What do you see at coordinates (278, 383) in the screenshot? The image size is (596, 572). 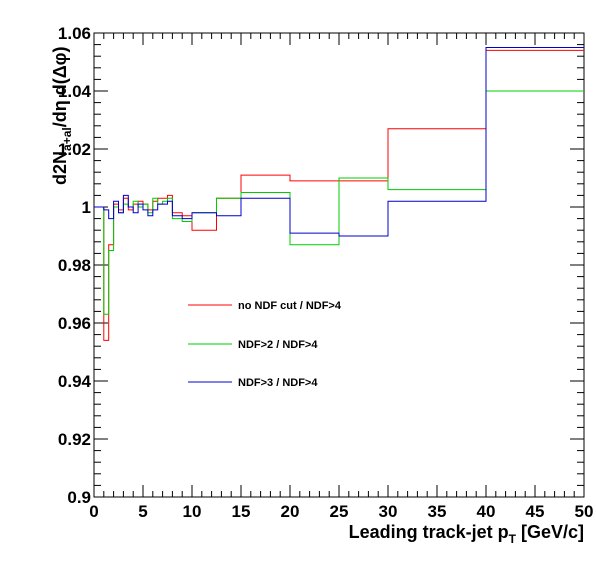 I see `legend-label-3: NDF>3 / NDF>4` at bounding box center [278, 383].